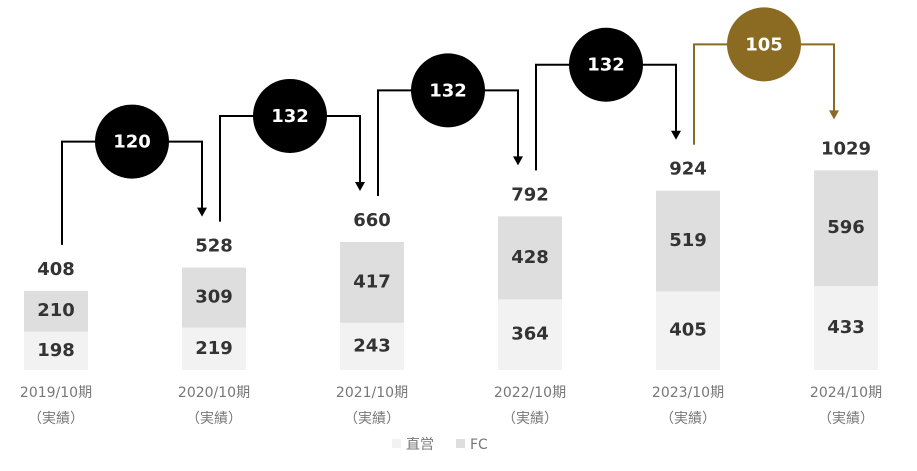 The width and height of the screenshot is (917, 471). I want to click on total-label: 408, so click(56, 269).